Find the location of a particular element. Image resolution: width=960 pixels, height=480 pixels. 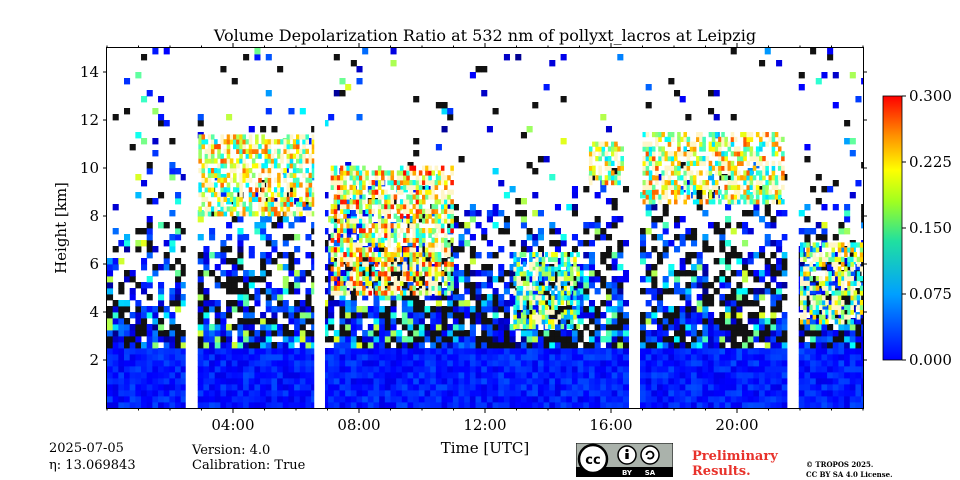

x-tick-label: 20:00 is located at coordinates (736, 425).